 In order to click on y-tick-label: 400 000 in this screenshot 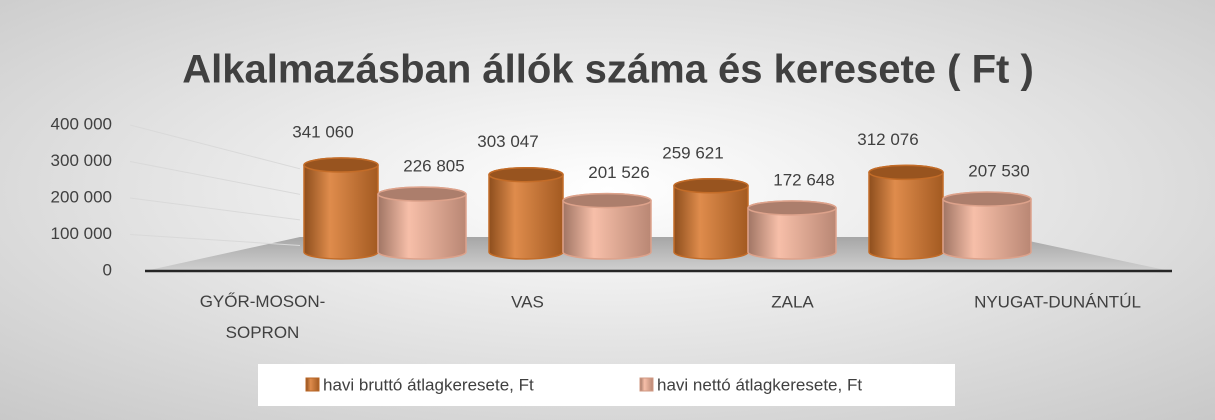, I will do `click(81, 123)`.